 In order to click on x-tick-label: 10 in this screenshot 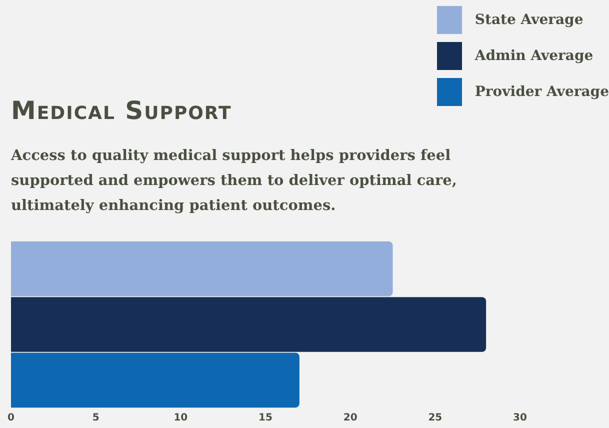, I will do `click(181, 418)`.